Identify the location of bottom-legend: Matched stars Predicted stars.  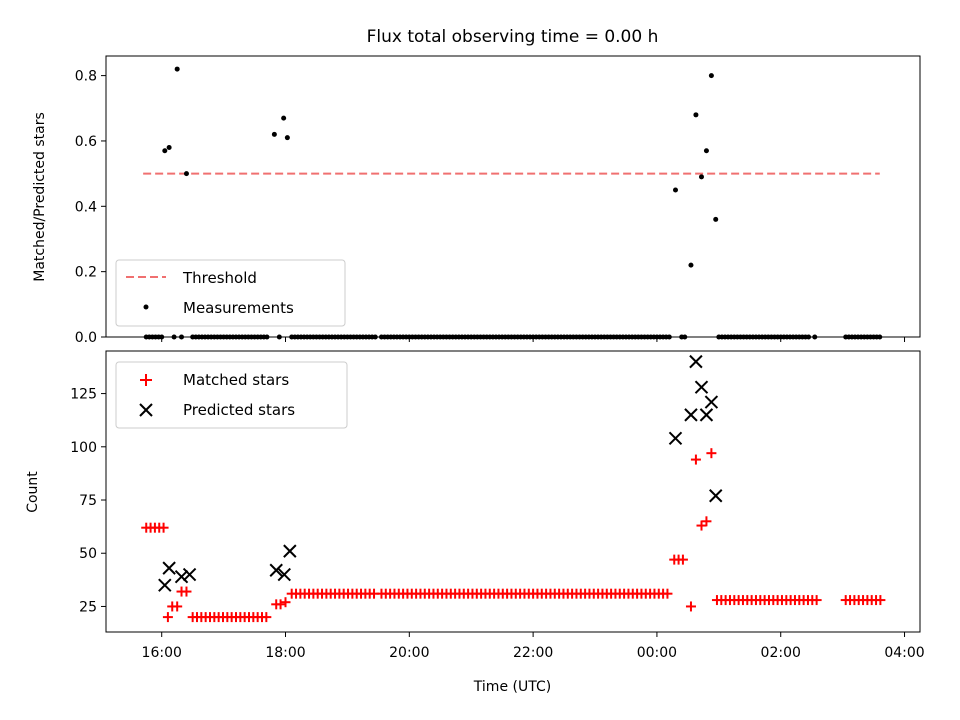
(231, 395).